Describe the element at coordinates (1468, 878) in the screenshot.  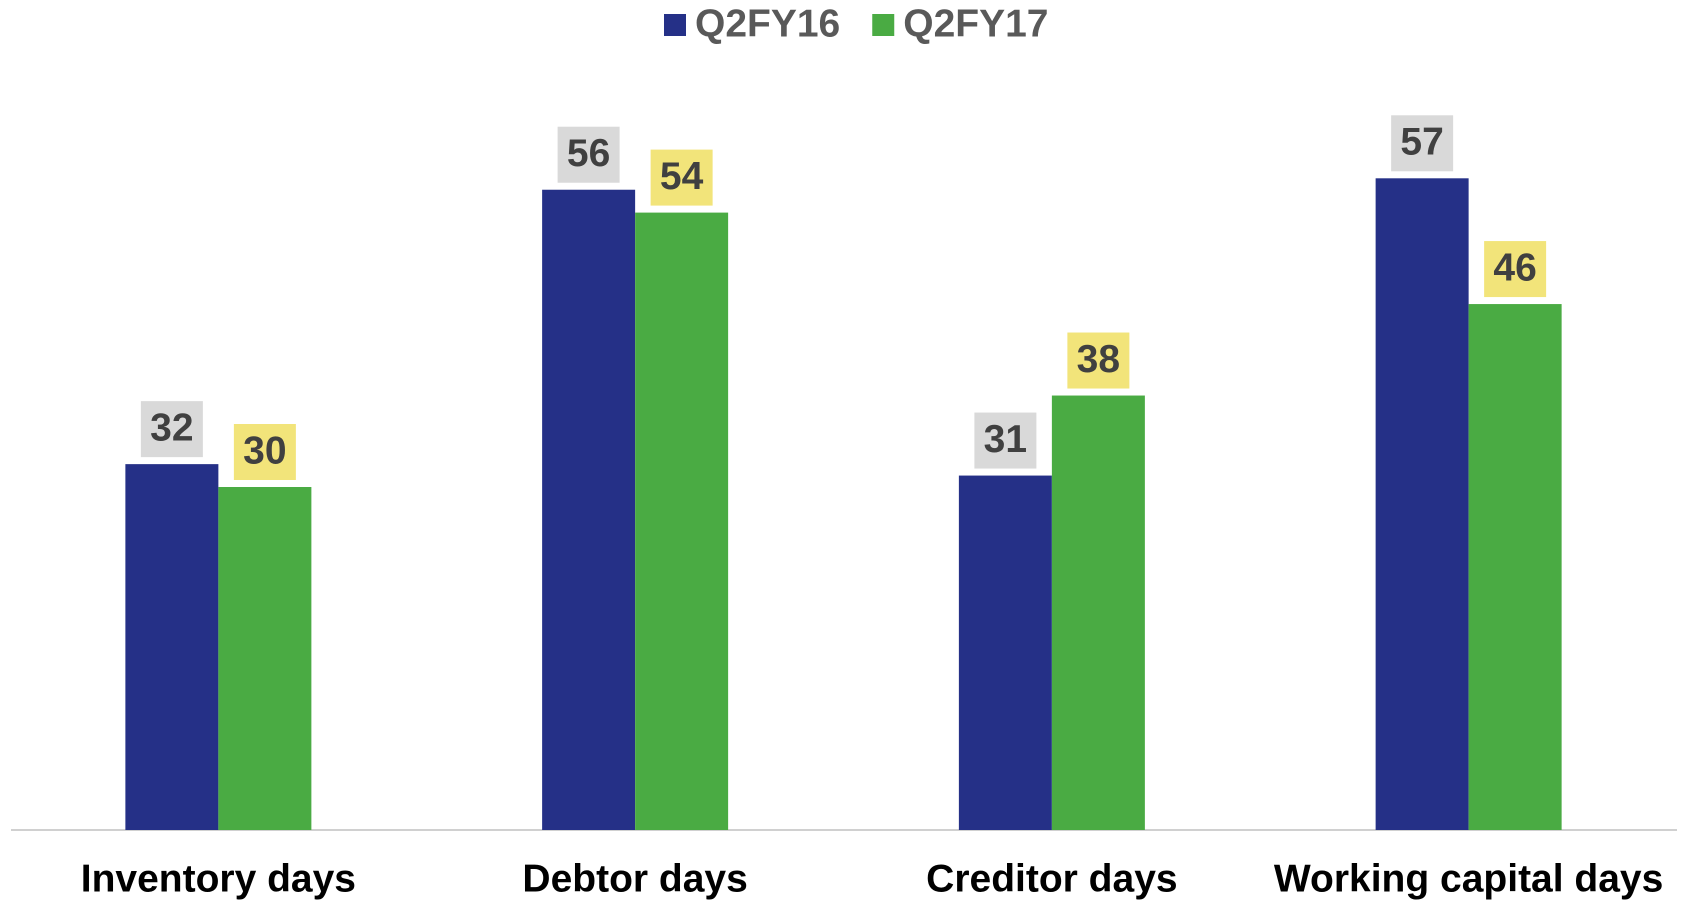
I see `x-tick-label: Working capital days` at that location.